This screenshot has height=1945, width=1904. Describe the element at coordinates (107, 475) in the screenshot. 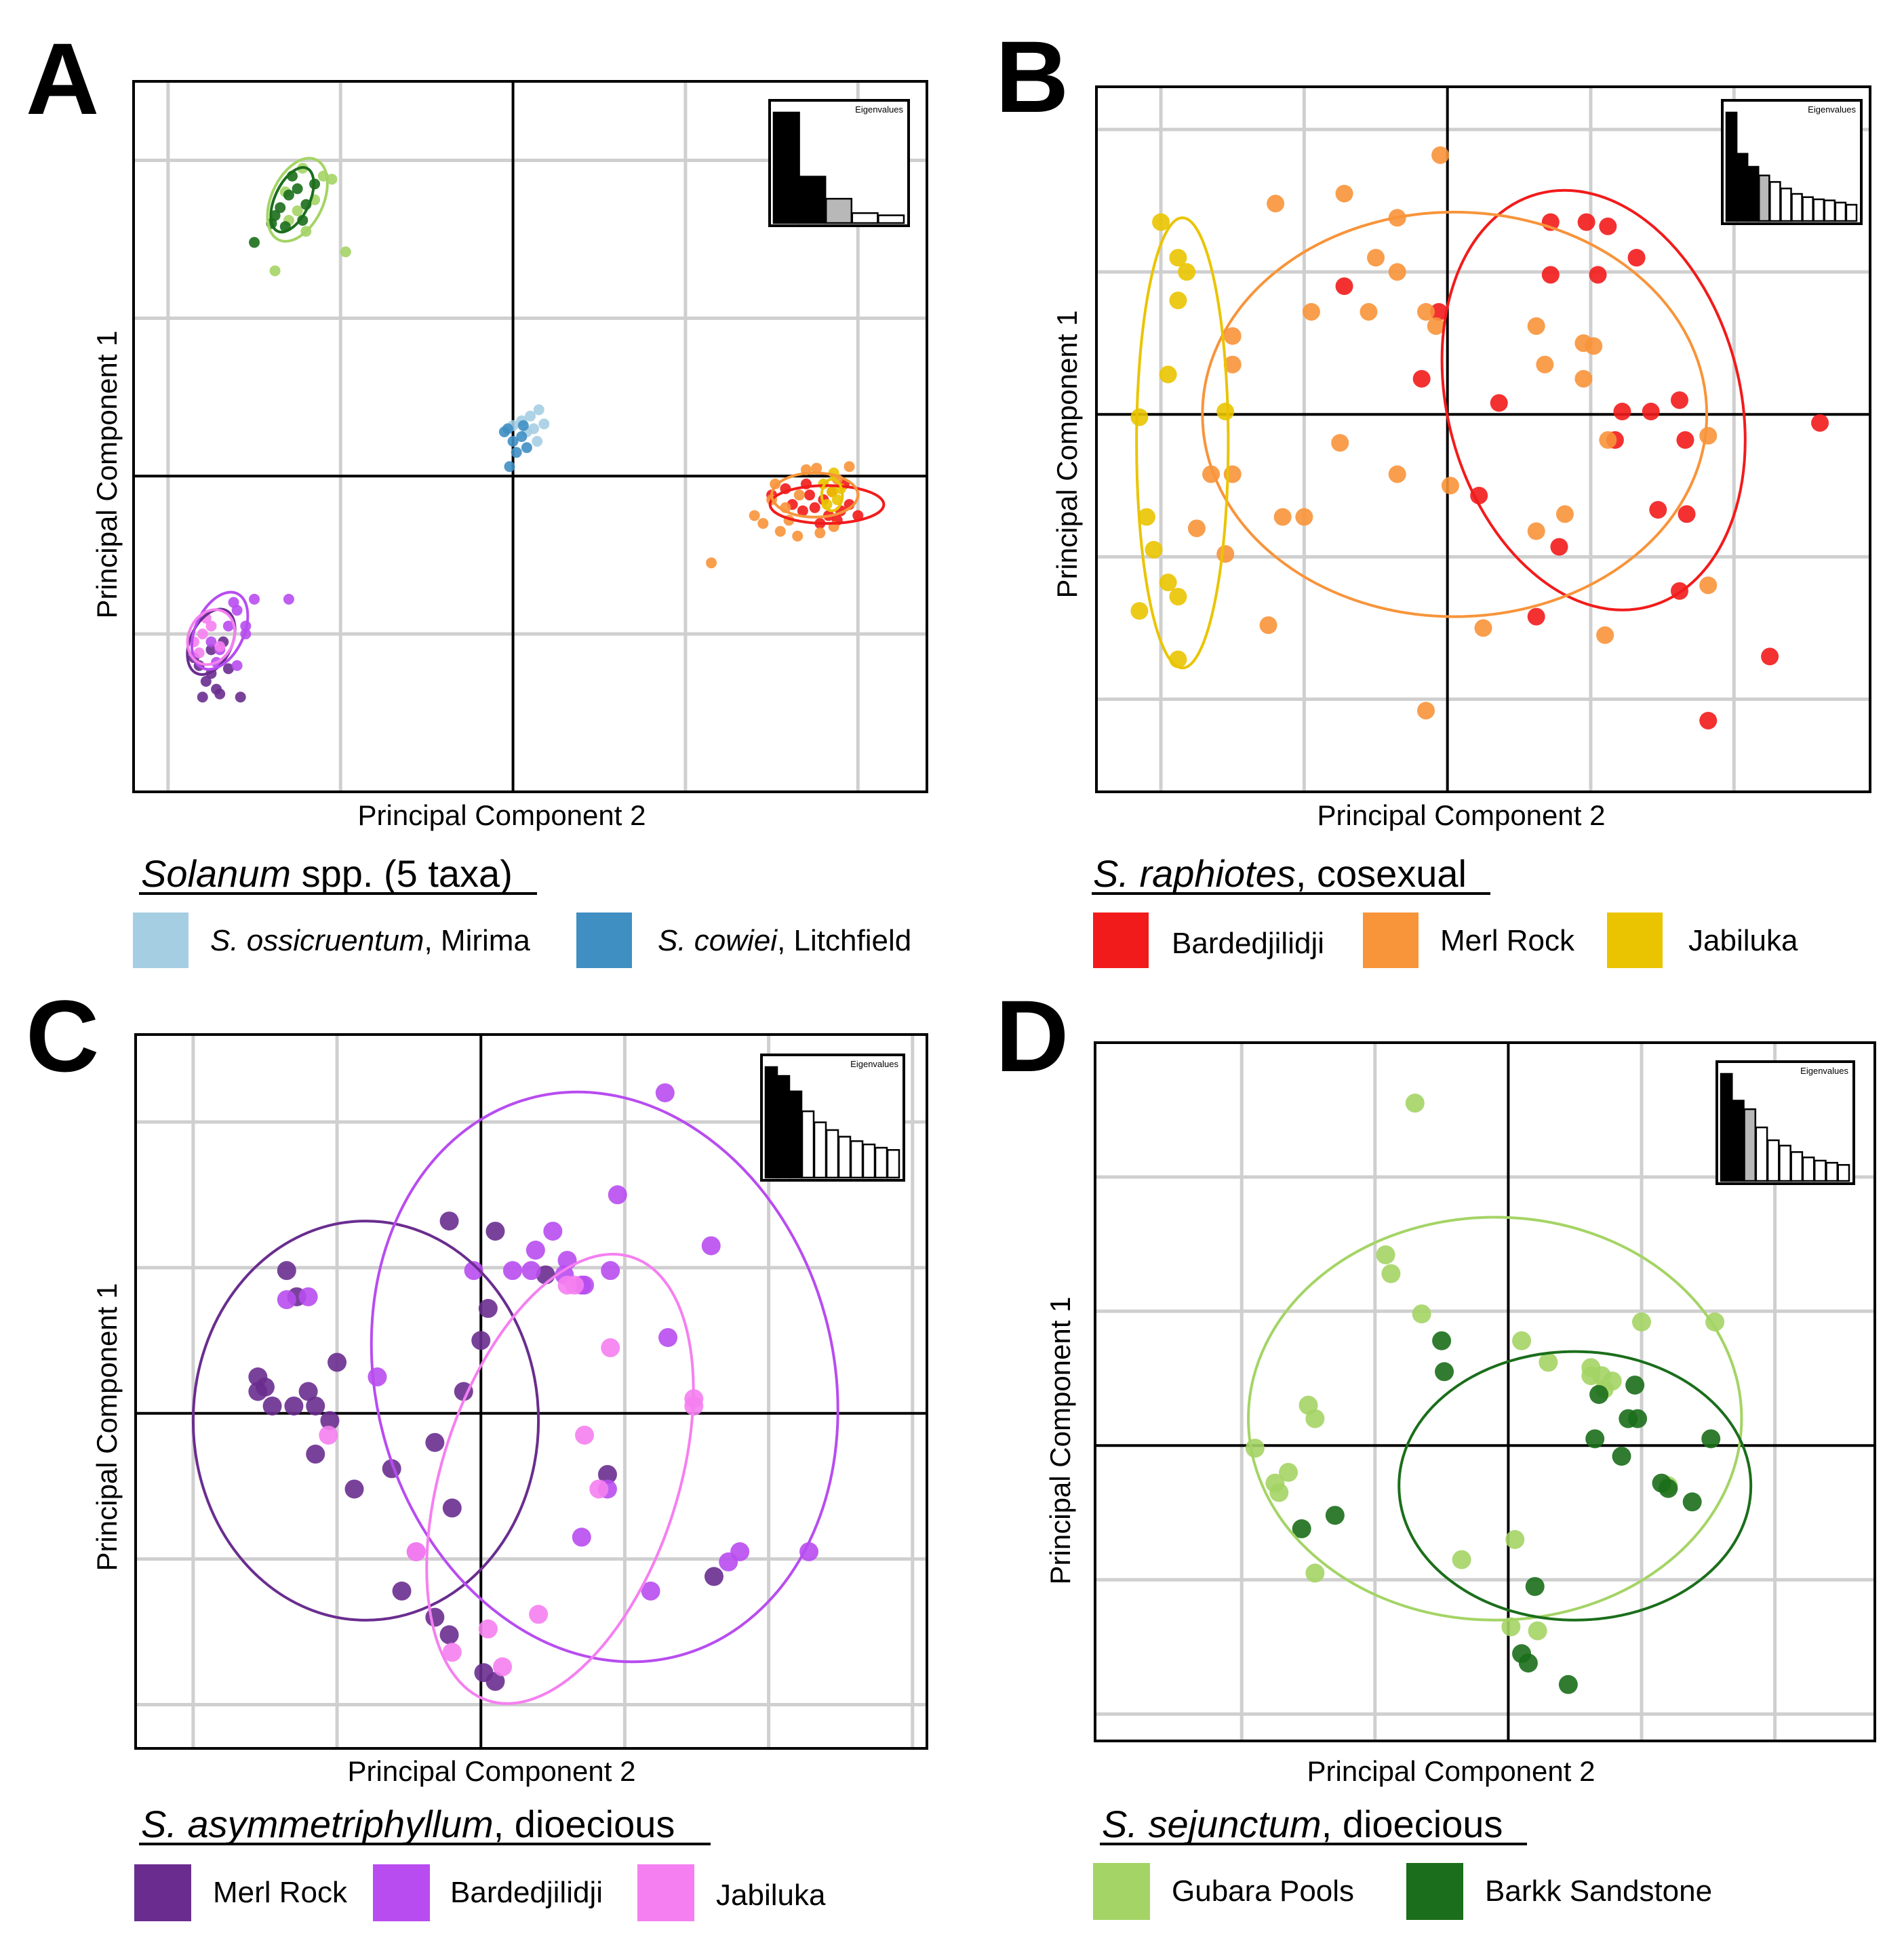

I see `y-axis-label-a: Principal Component 1` at that location.